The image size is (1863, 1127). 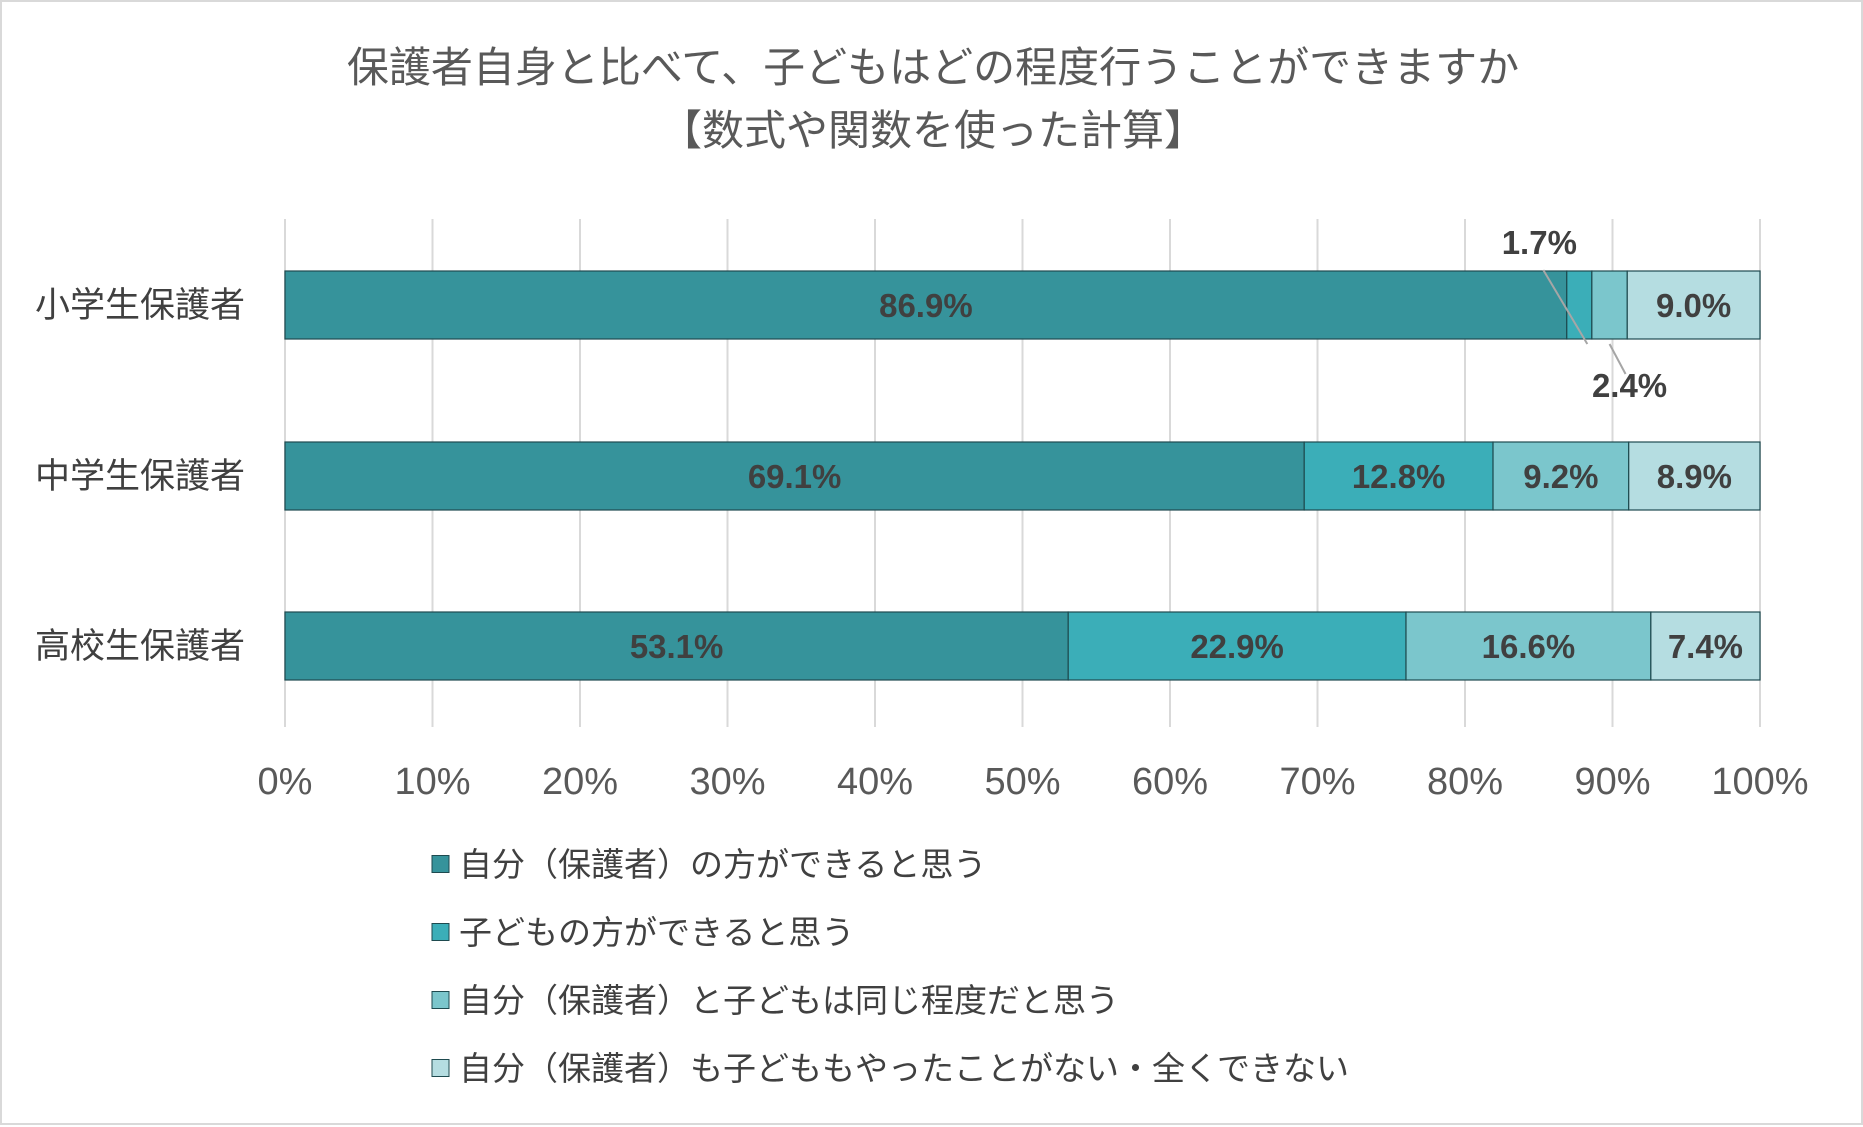 I want to click on data-label: 7.4%, so click(x=1705, y=646).